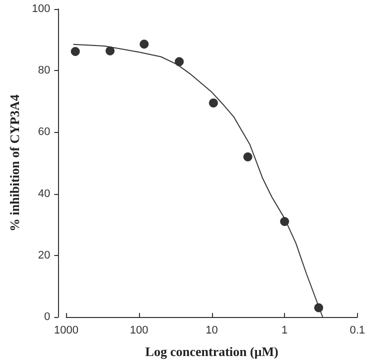 This screenshot has height=363, width=368. Describe the element at coordinates (14, 163) in the screenshot. I see `y-axis-title: % inhibition of CYP3A4` at that location.